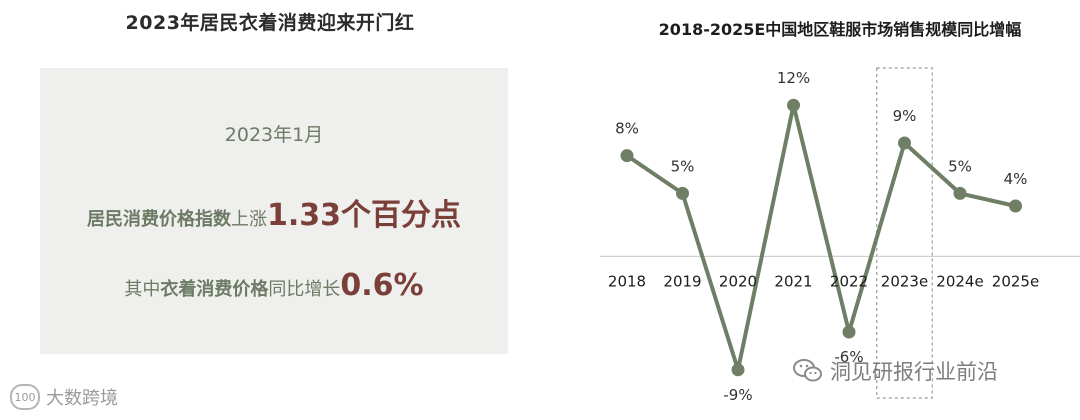 This screenshot has width=1080, height=420. I want to click on x-tick-2025e: 2025e, so click(1015, 281).